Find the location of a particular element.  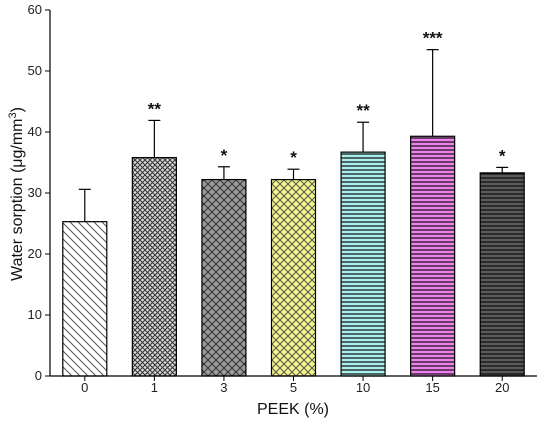

x-tick-label-5: 5 is located at coordinates (293, 387).